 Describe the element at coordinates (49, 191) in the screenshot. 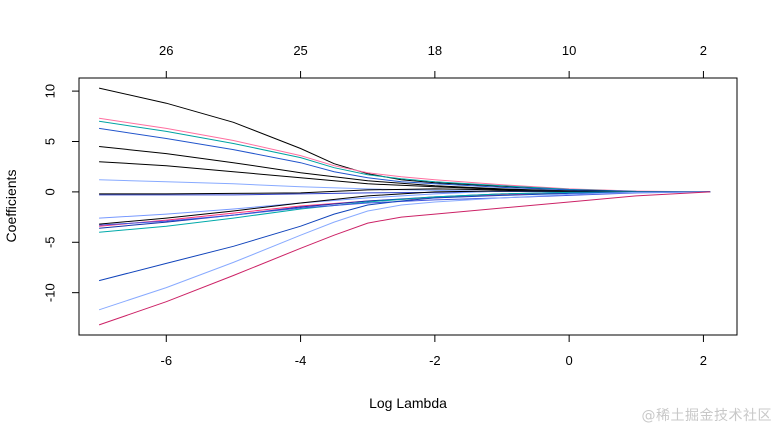

I see `y-tick-label: 0` at that location.